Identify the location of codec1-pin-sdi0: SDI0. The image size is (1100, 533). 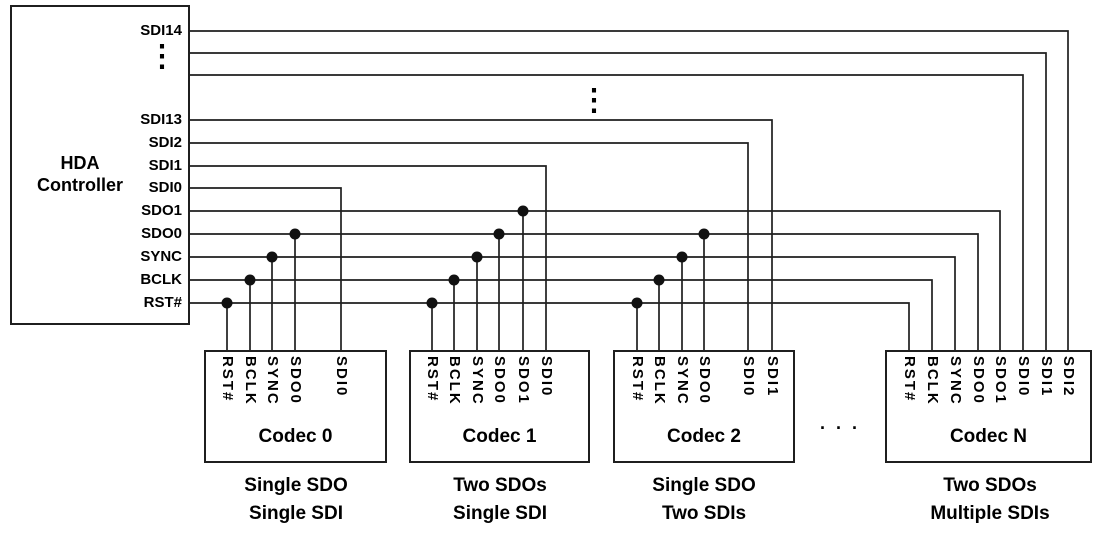
(546, 377).